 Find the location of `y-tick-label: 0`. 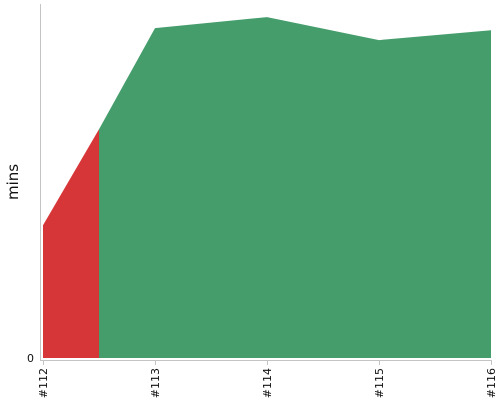

y-tick-label: 0 is located at coordinates (30, 358).